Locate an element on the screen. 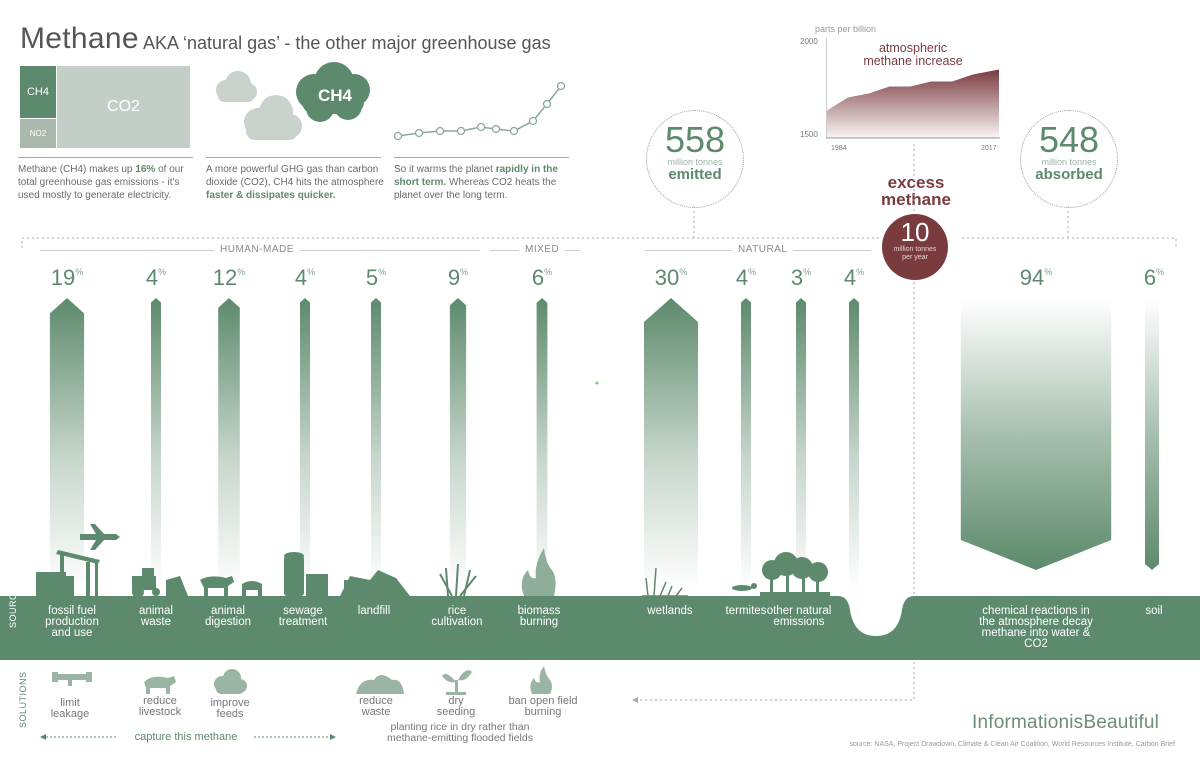 Image resolution: width=1200 pixels, height=767 pixels. y-tick-bottom: 1500 is located at coordinates (809, 134).